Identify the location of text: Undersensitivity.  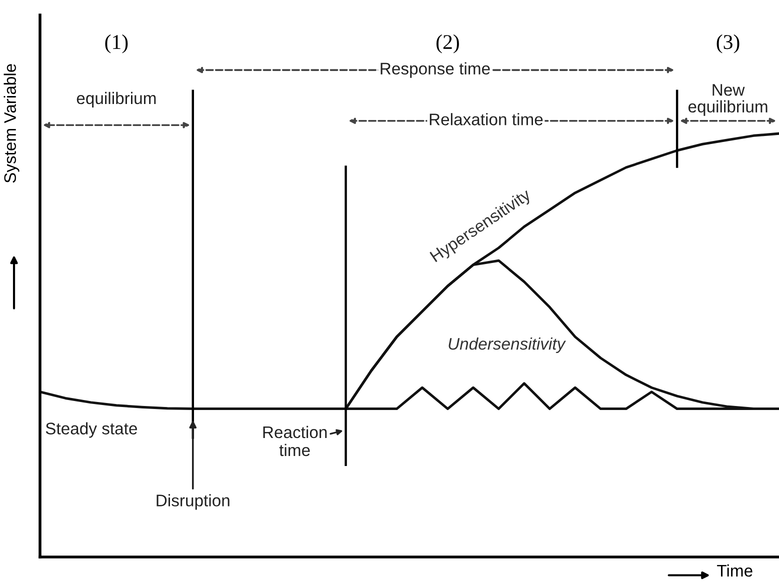
(507, 346).